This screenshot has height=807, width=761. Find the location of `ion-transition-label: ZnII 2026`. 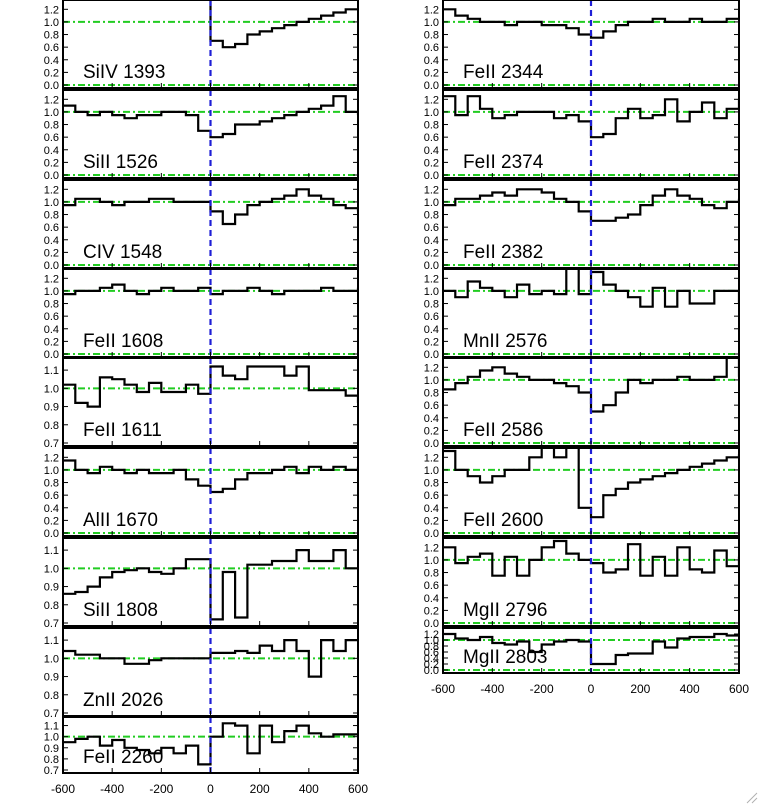

ion-transition-label: ZnII 2026 is located at coordinates (123, 700).